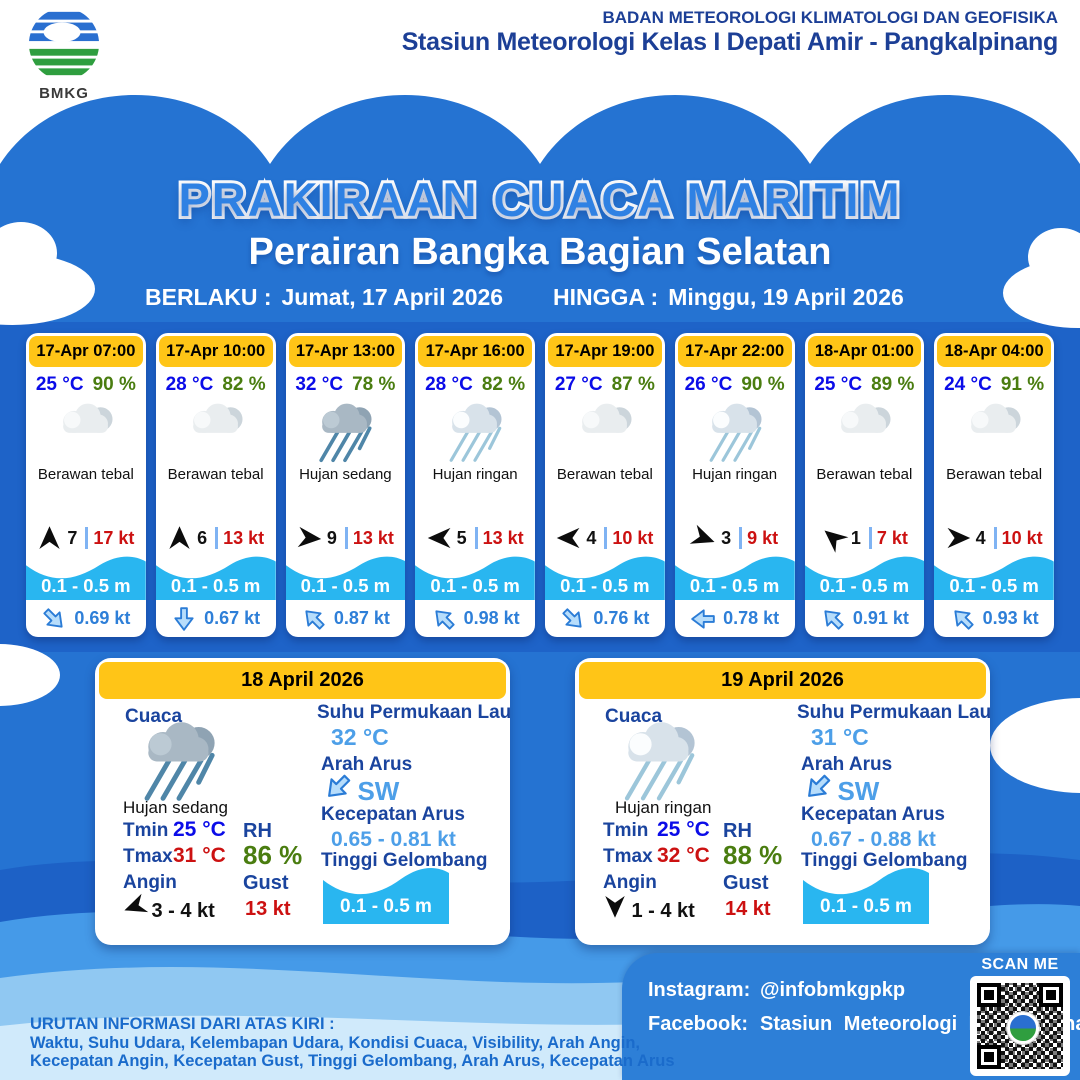 The height and width of the screenshot is (1080, 1080). Describe the element at coordinates (858, 791) in the screenshot. I see `current-dir-value: SW` at that location.